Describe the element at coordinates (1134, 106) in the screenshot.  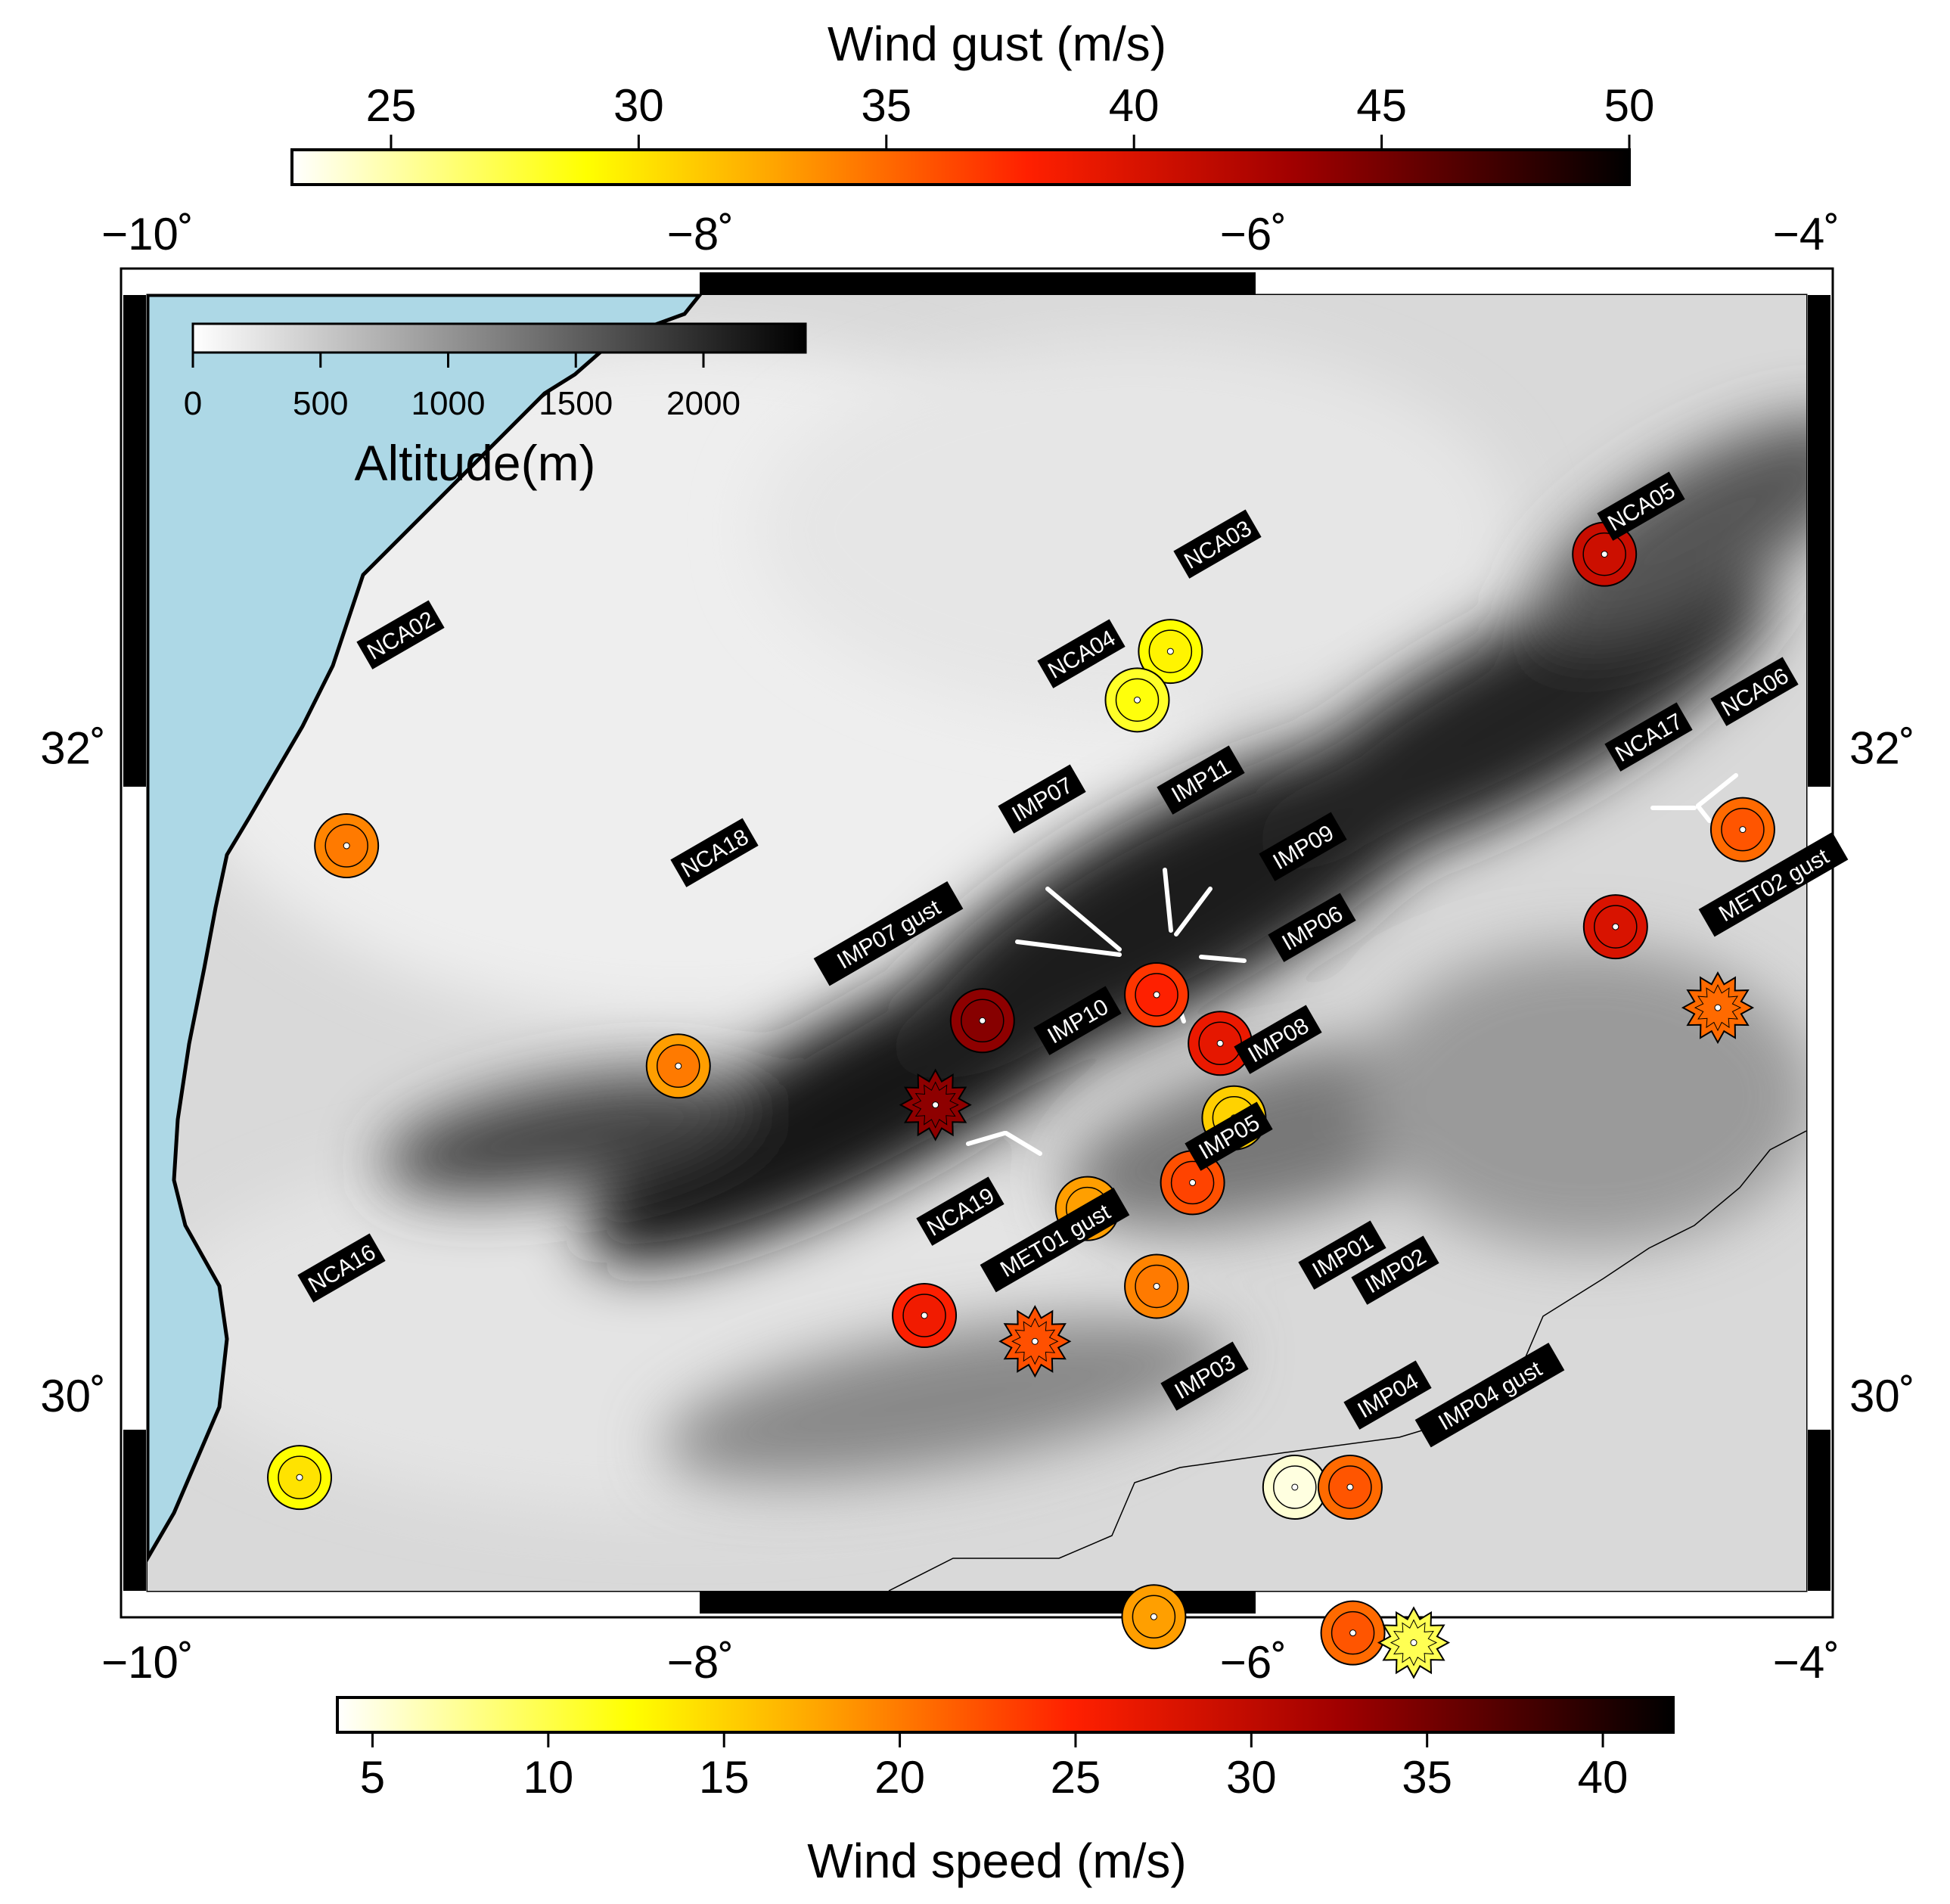
I see `gust-tick-label: 40` at that location.